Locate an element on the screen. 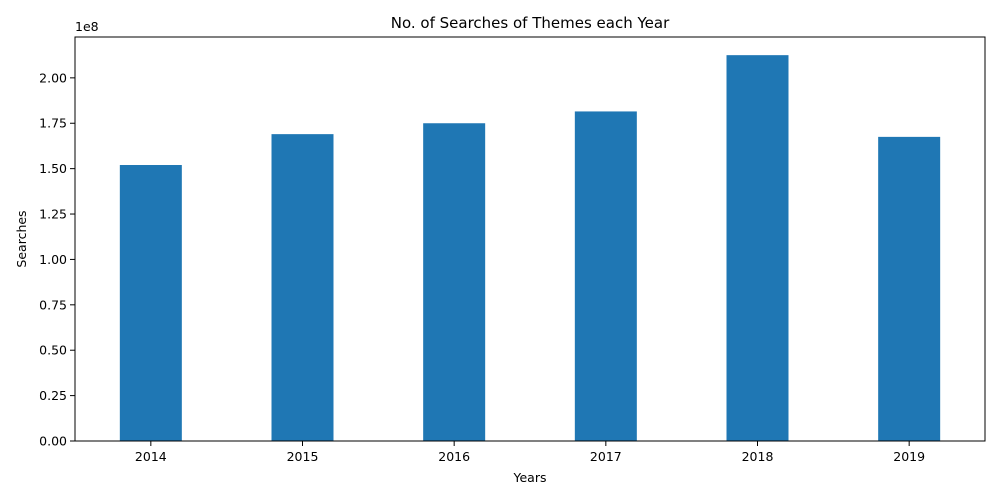 The width and height of the screenshot is (1000, 504). y-tick-label: 1.25 is located at coordinates (53, 214).